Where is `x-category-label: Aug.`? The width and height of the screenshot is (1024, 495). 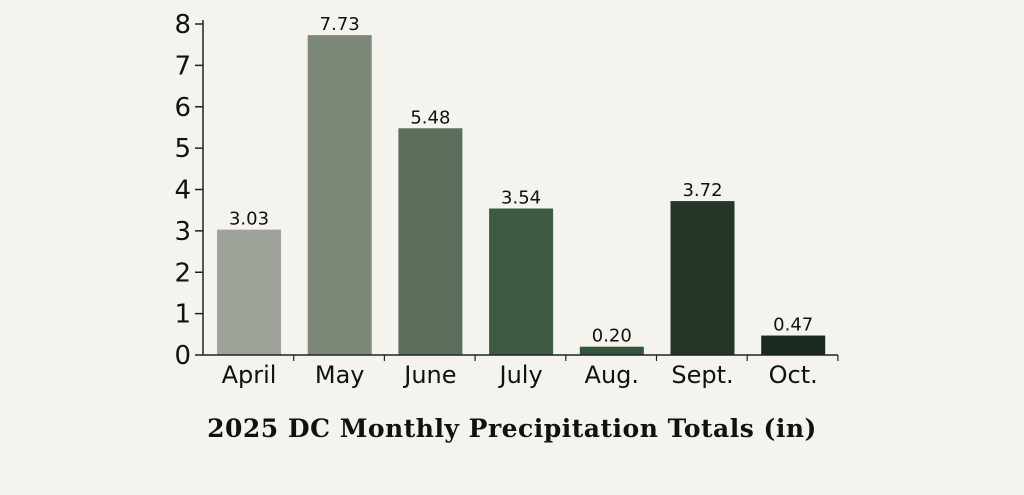
x-category-label: Aug. is located at coordinates (612, 375).